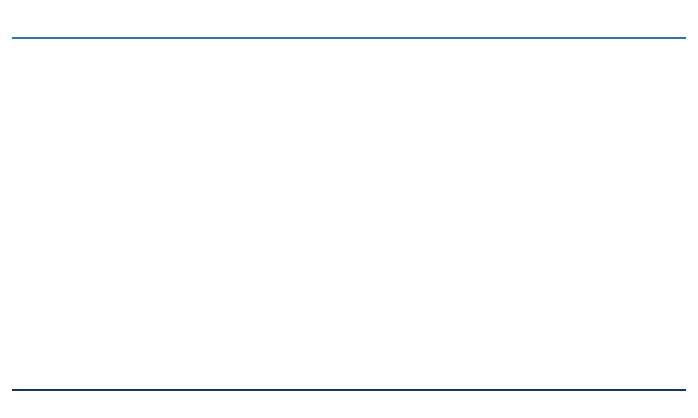 Image resolution: width=698 pixels, height=418 pixels. I want to click on title-underline, so click(349, 38).